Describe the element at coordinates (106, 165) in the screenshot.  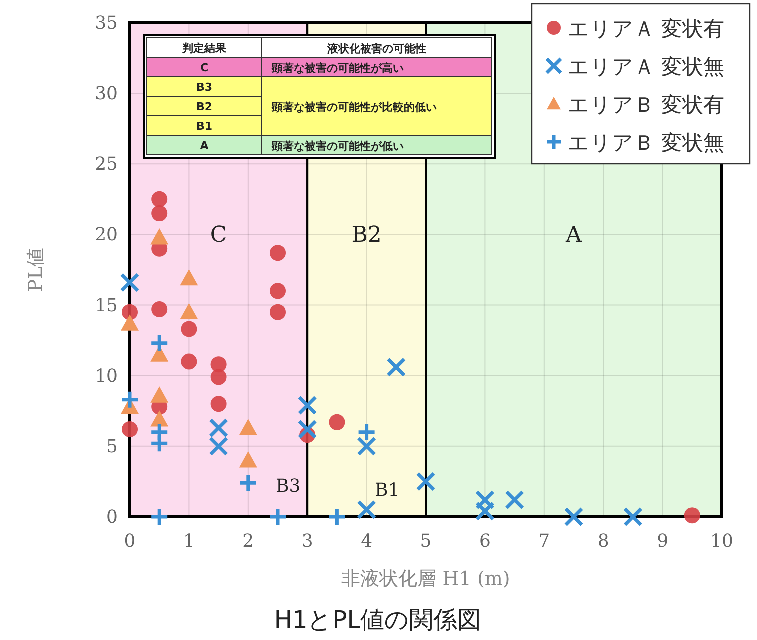
I see `y-tick-label: 25` at that location.